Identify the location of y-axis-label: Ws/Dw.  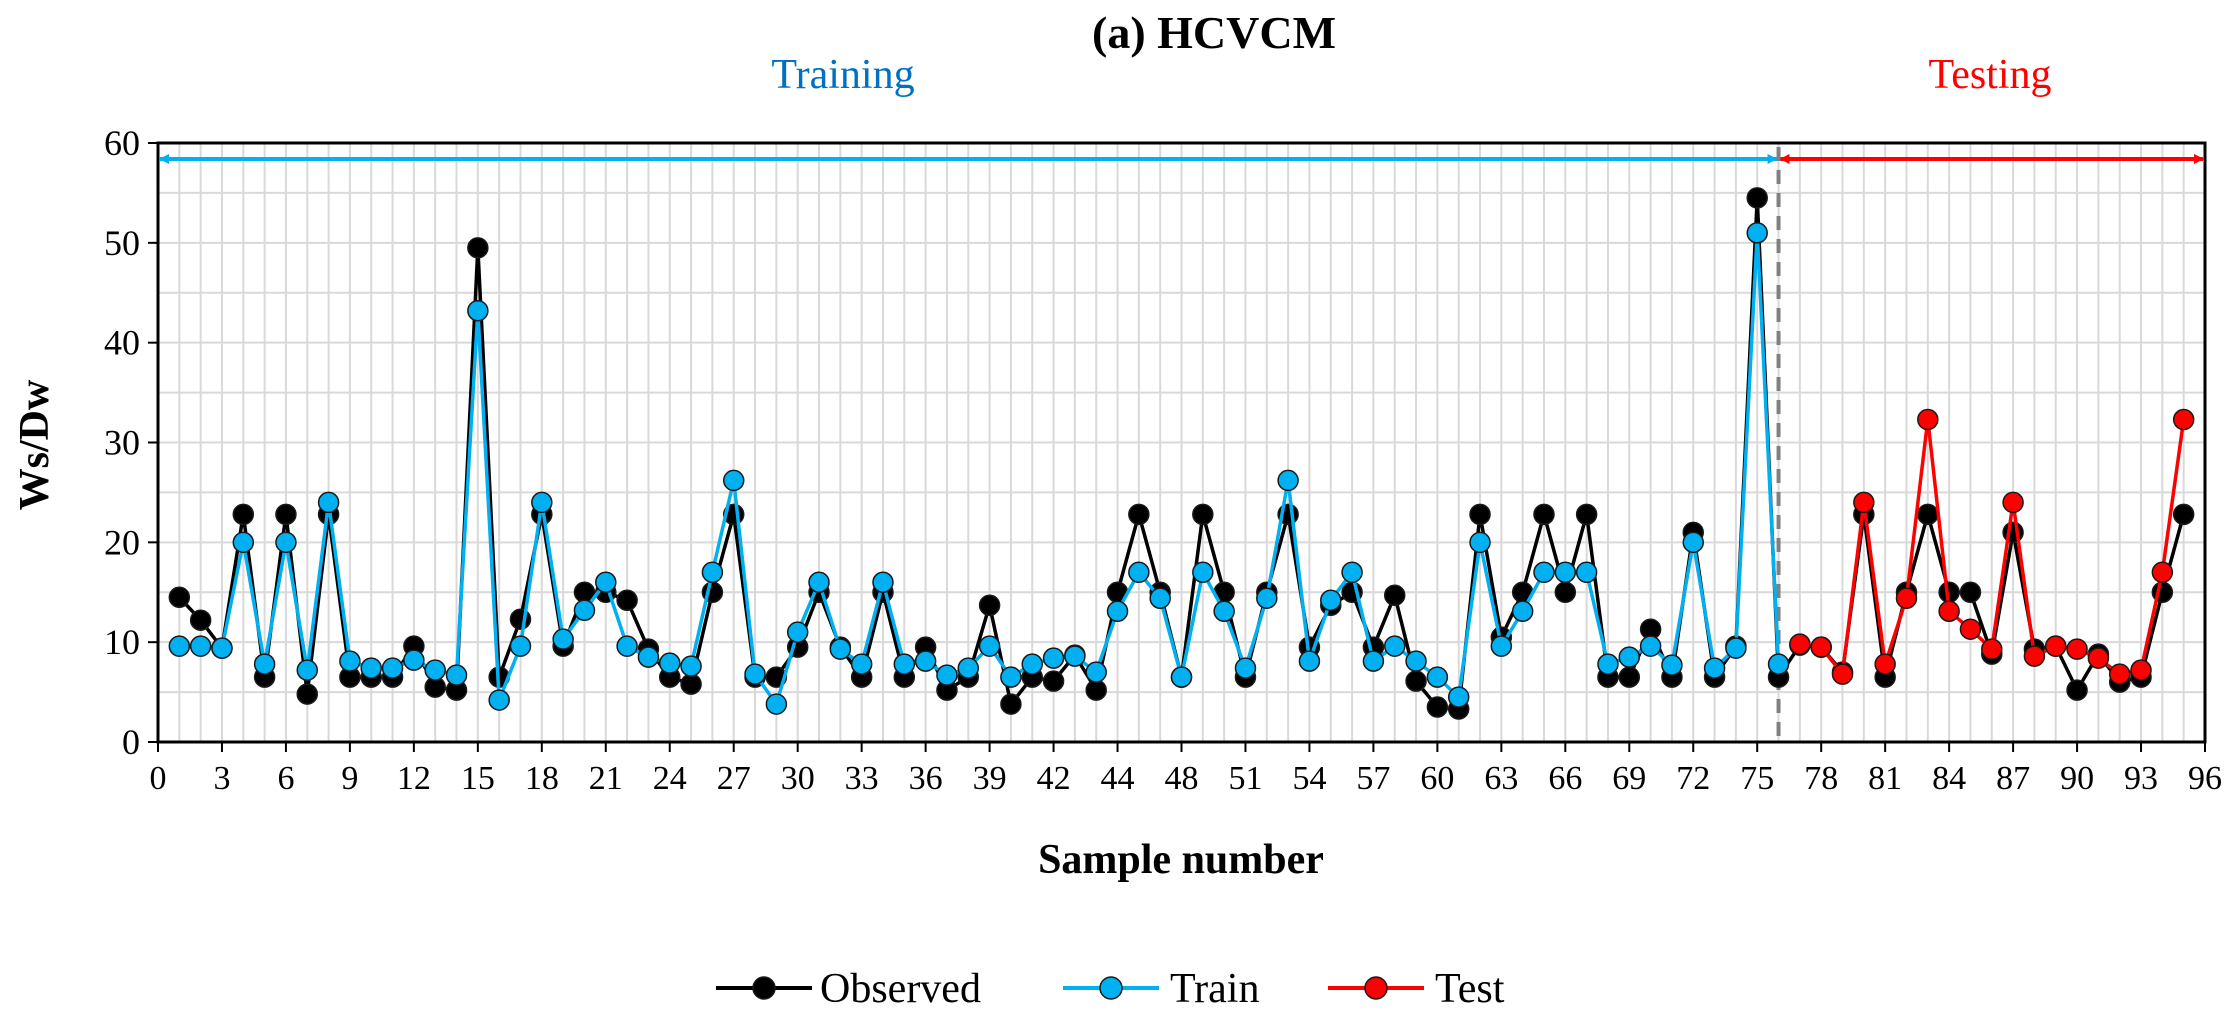
(35, 444).